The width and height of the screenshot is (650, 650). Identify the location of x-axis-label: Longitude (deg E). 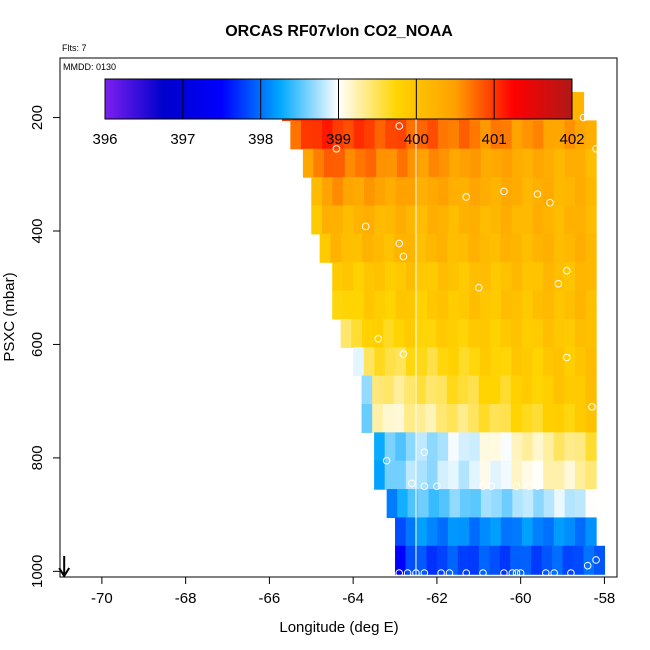
(338, 627).